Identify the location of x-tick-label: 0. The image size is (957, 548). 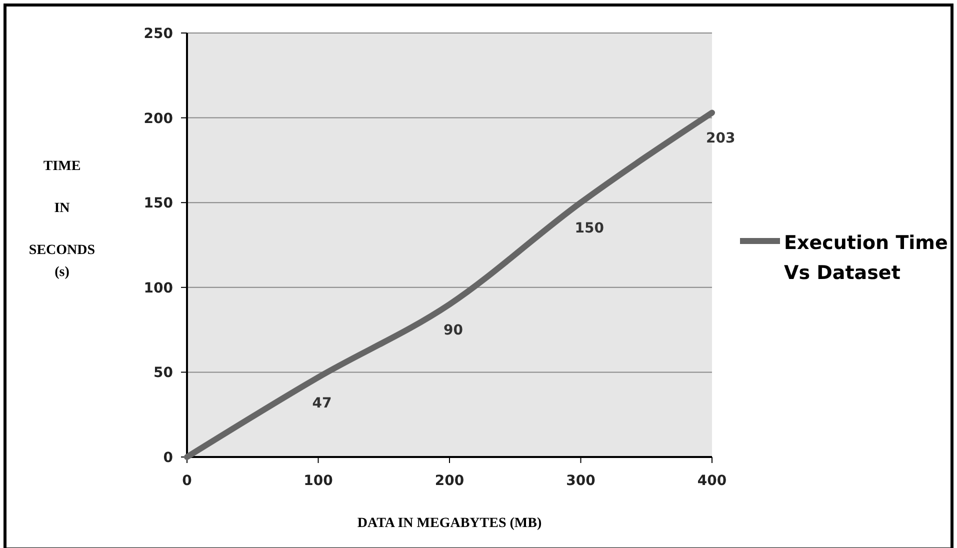
(187, 481).